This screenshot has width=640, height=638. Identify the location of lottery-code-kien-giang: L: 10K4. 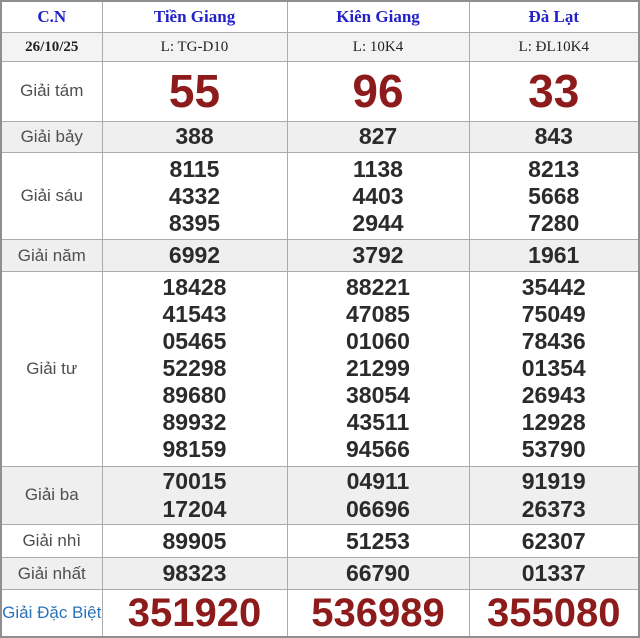
(378, 47).